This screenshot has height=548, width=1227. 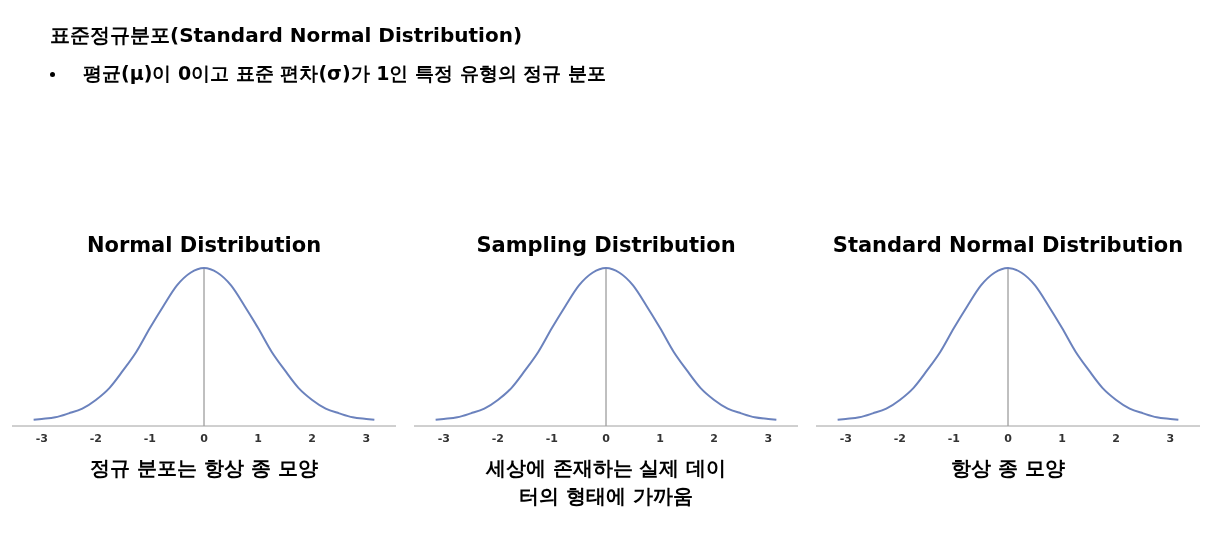 I want to click on x-axis-title: 정규 분포는 항상 종 모양, so click(x=204, y=468).